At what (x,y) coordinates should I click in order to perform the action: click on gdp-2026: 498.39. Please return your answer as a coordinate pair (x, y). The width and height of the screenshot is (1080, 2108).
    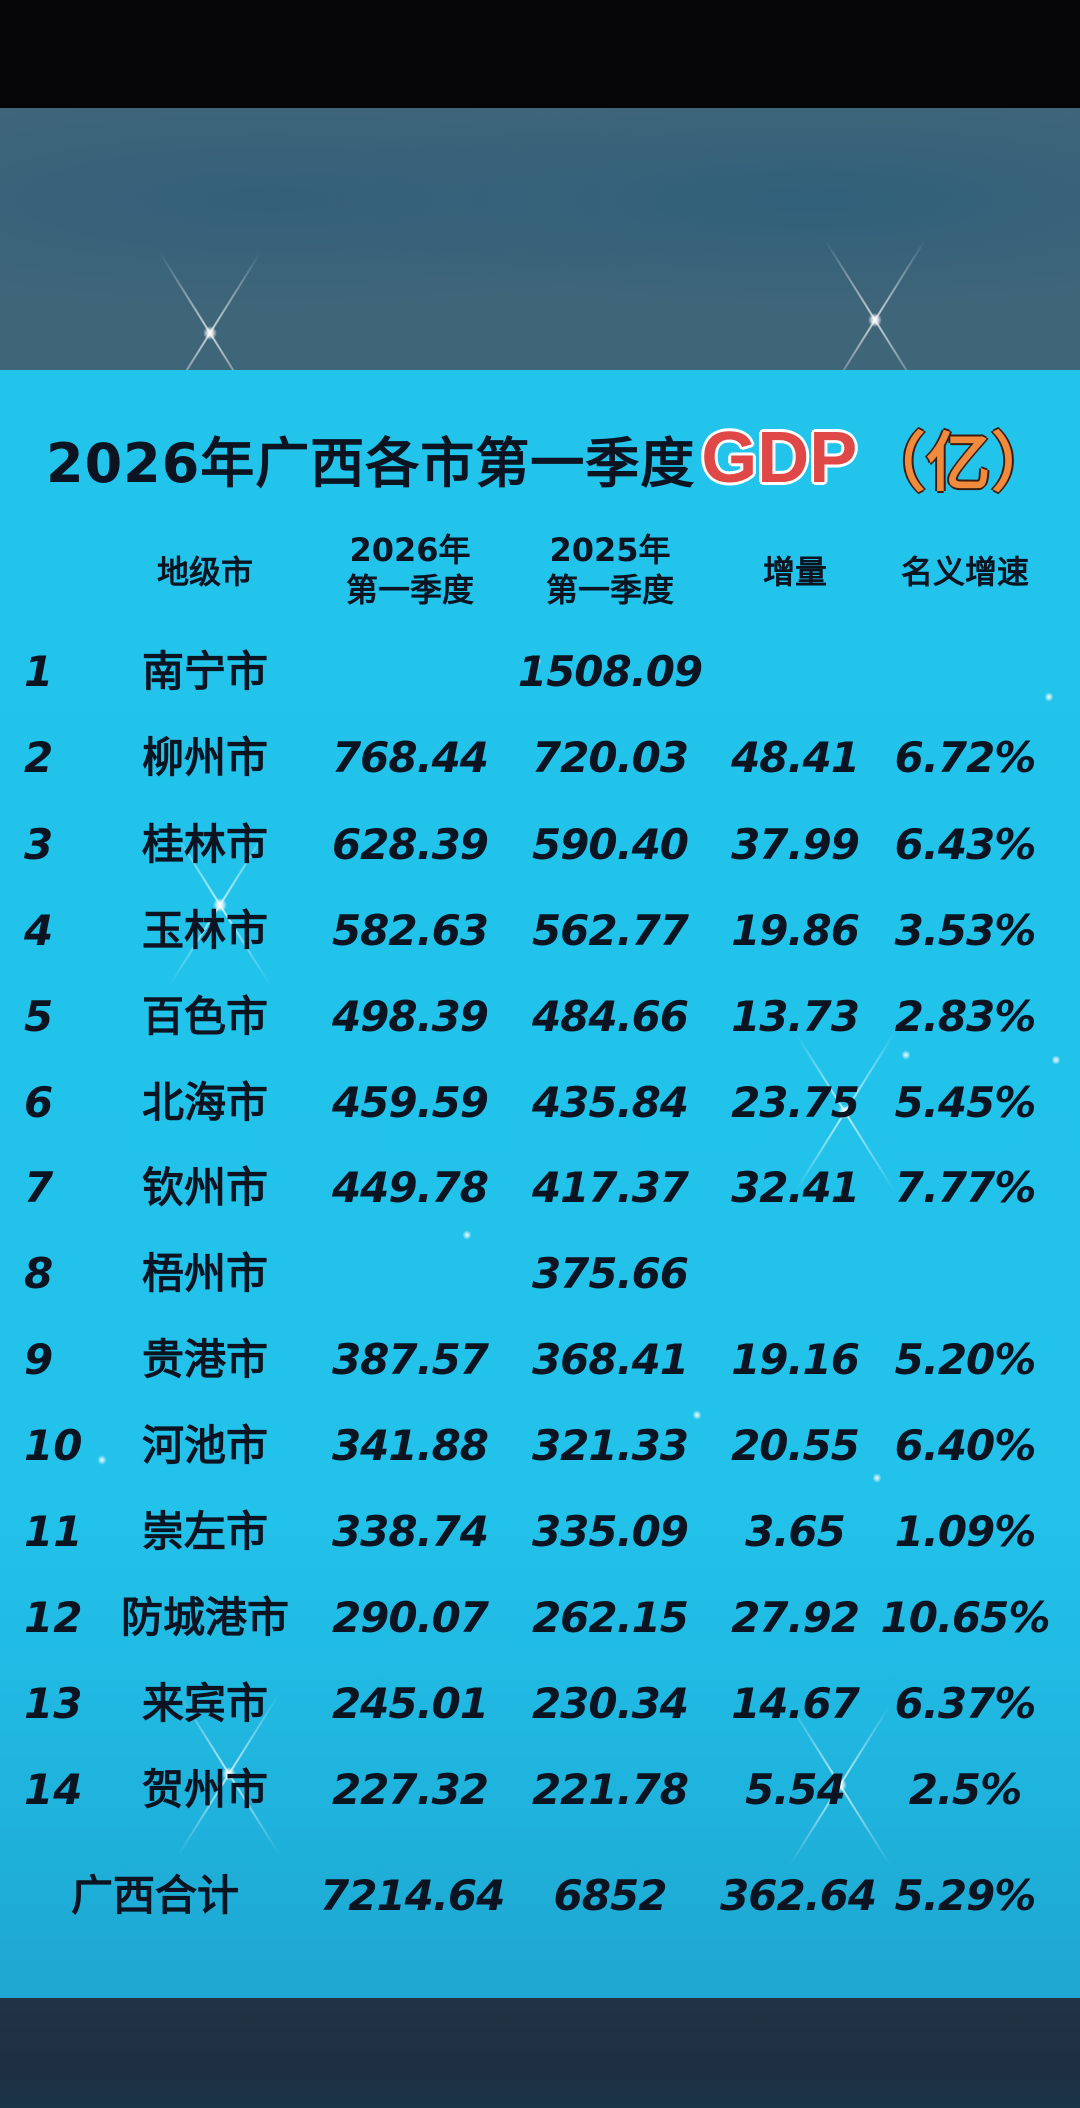
    Looking at the image, I should click on (410, 1016).